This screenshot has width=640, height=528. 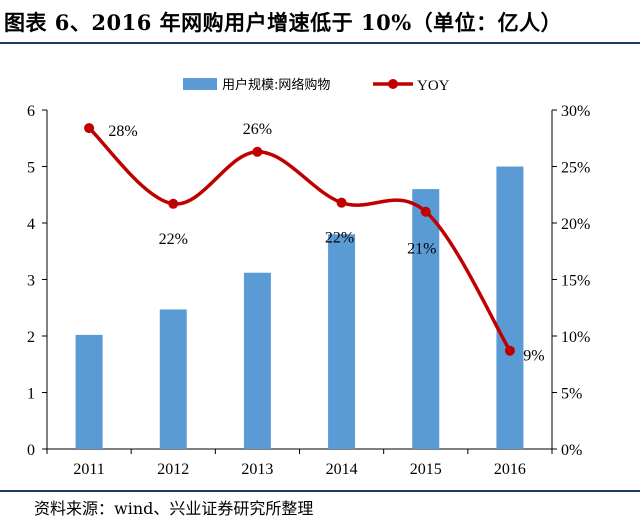 What do you see at coordinates (31, 281) in the screenshot?
I see `y-left-tick-label: 3` at bounding box center [31, 281].